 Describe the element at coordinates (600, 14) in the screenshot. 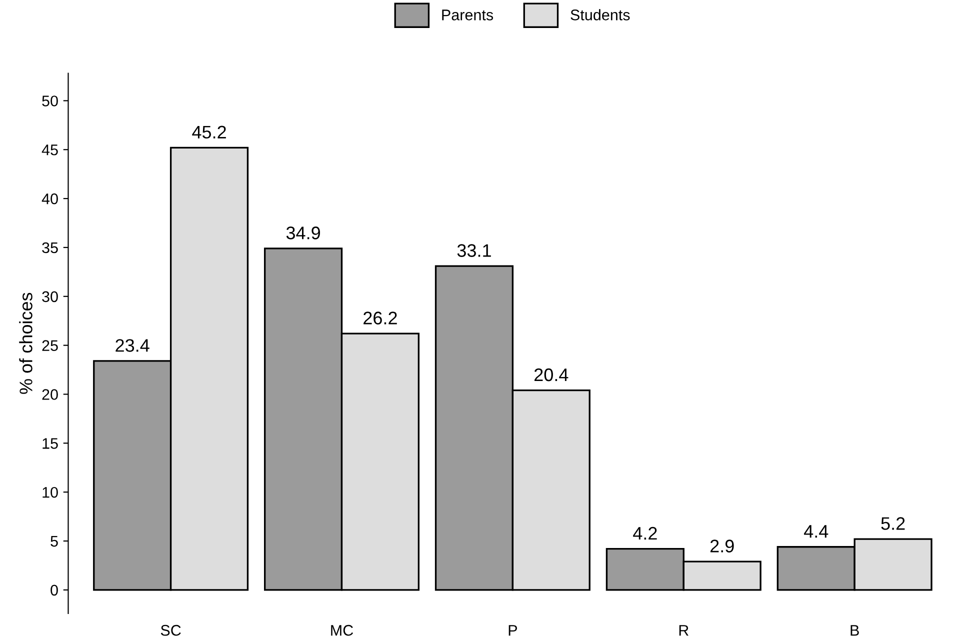

I see `legend-label: Students` at that location.